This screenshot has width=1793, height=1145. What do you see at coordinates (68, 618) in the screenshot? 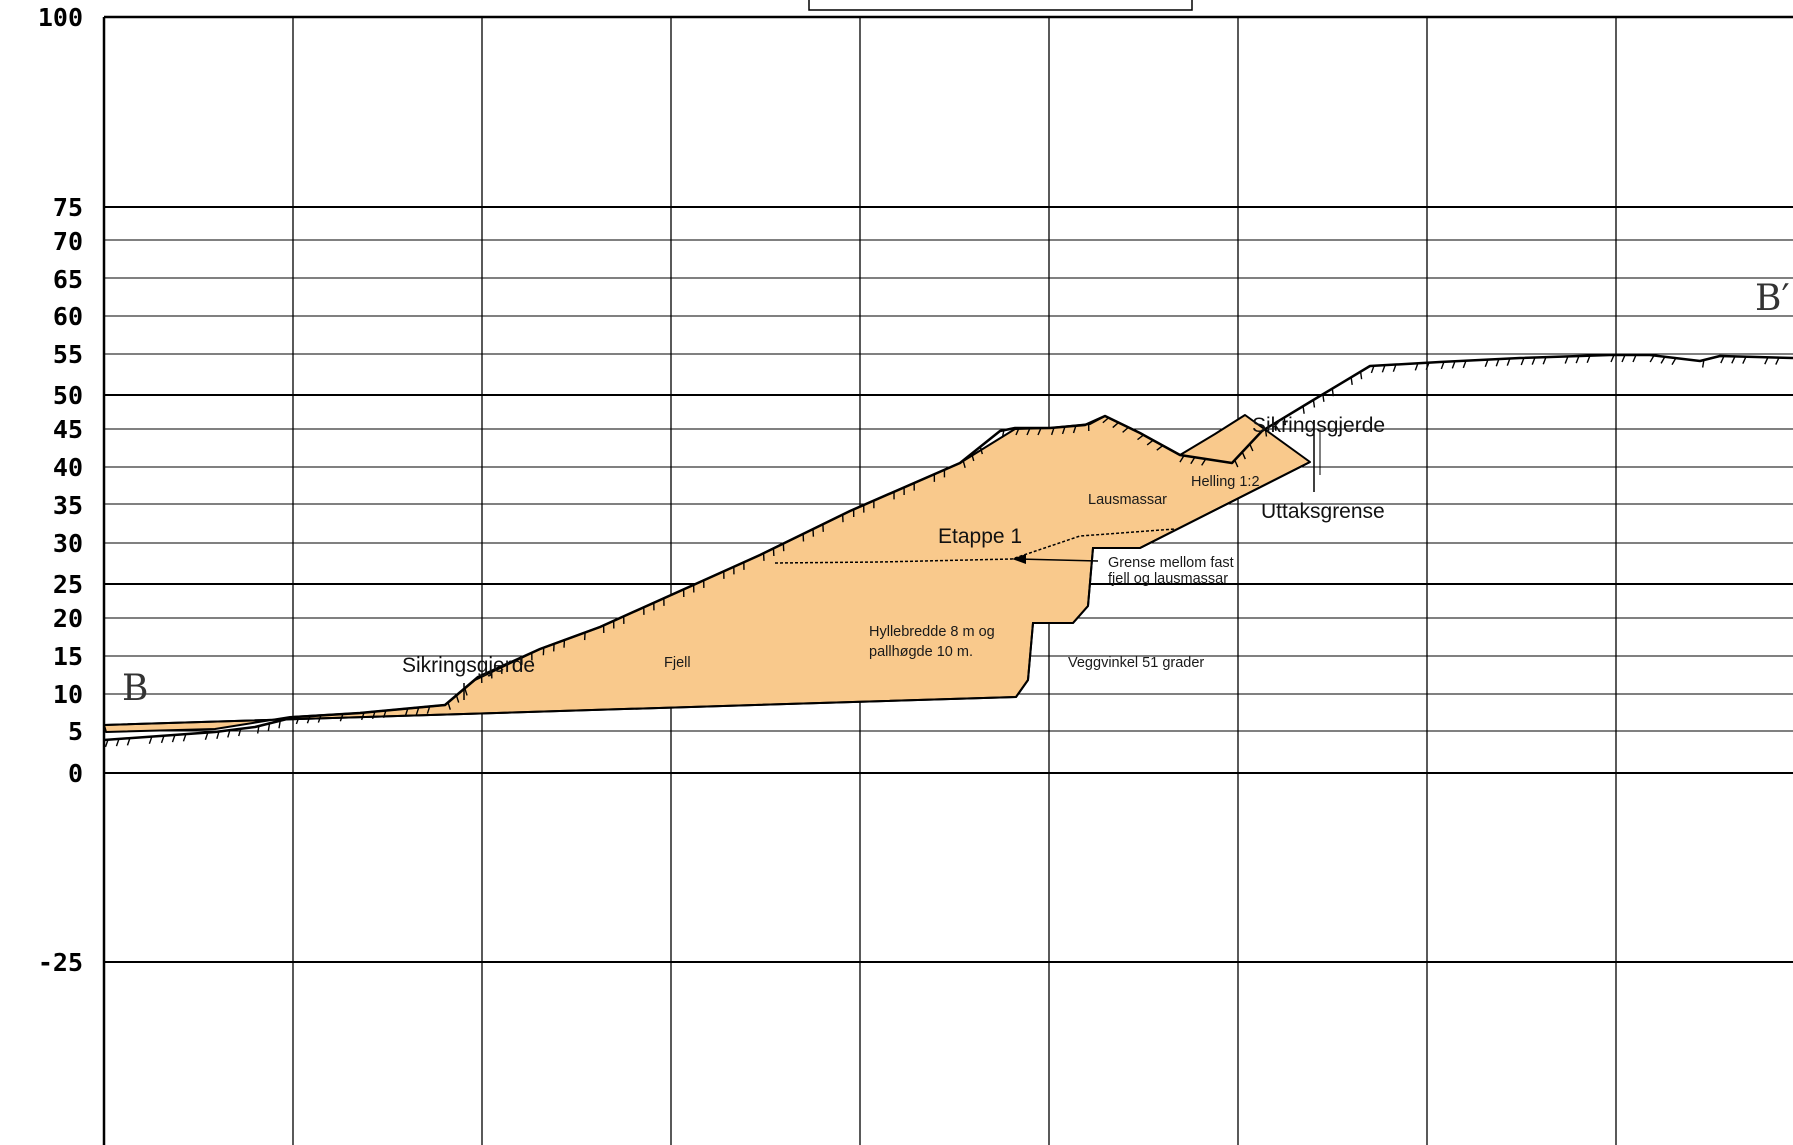
I see `y-tick-20: 20` at bounding box center [68, 618].